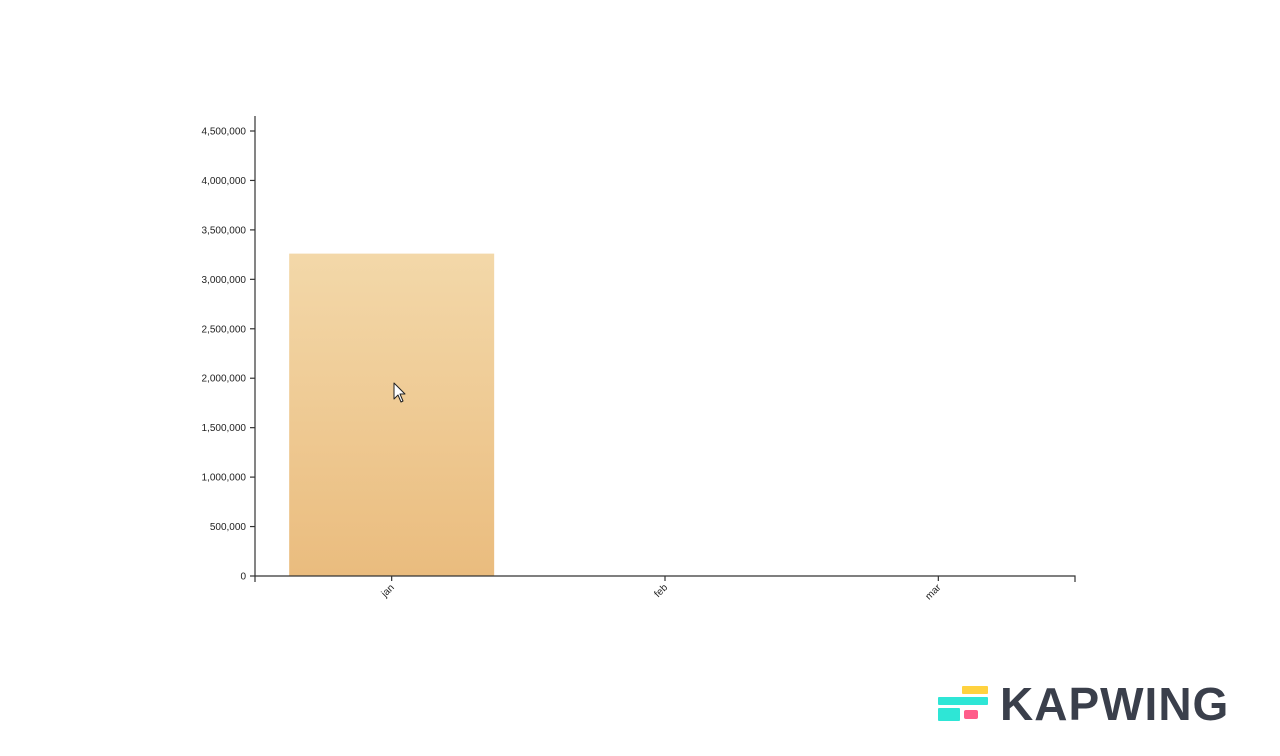 The image size is (1280, 756). I want to click on y-tick-label: 1,000,000, so click(224, 478).